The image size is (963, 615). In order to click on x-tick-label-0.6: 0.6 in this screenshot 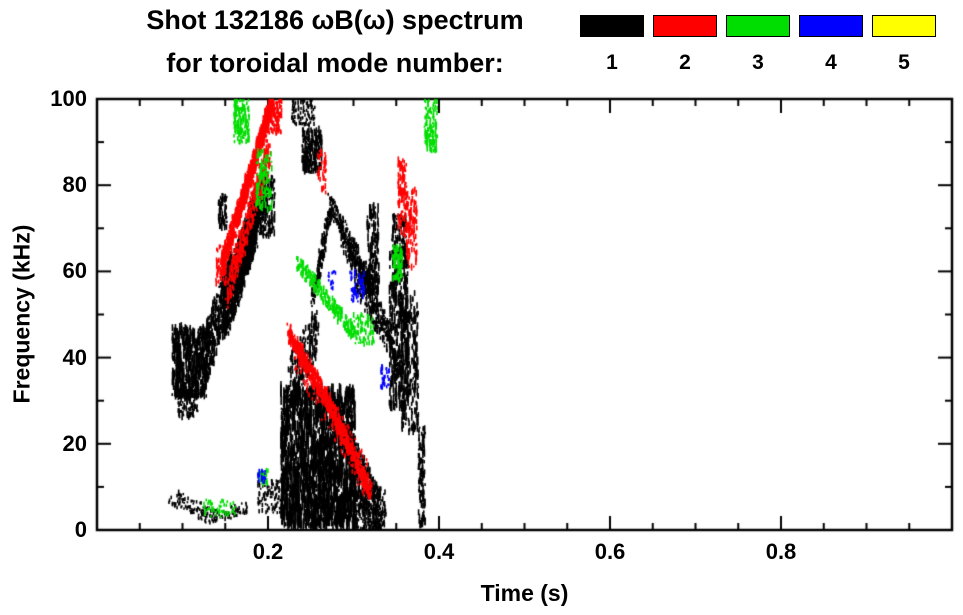, I will do `click(610, 551)`.